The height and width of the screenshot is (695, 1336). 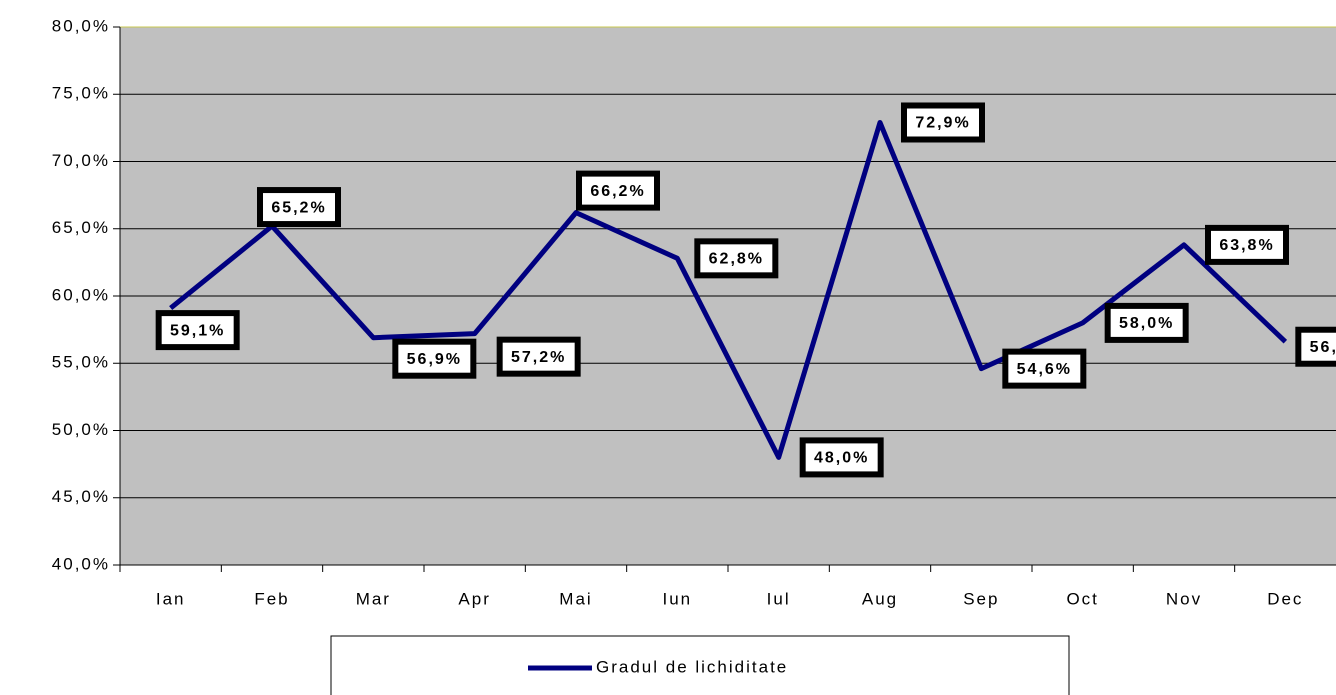 What do you see at coordinates (171, 598) in the screenshot?
I see `x-tick-label: Ian` at bounding box center [171, 598].